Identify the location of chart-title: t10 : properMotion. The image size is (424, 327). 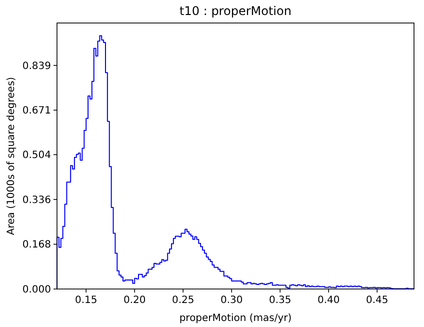
(236, 11).